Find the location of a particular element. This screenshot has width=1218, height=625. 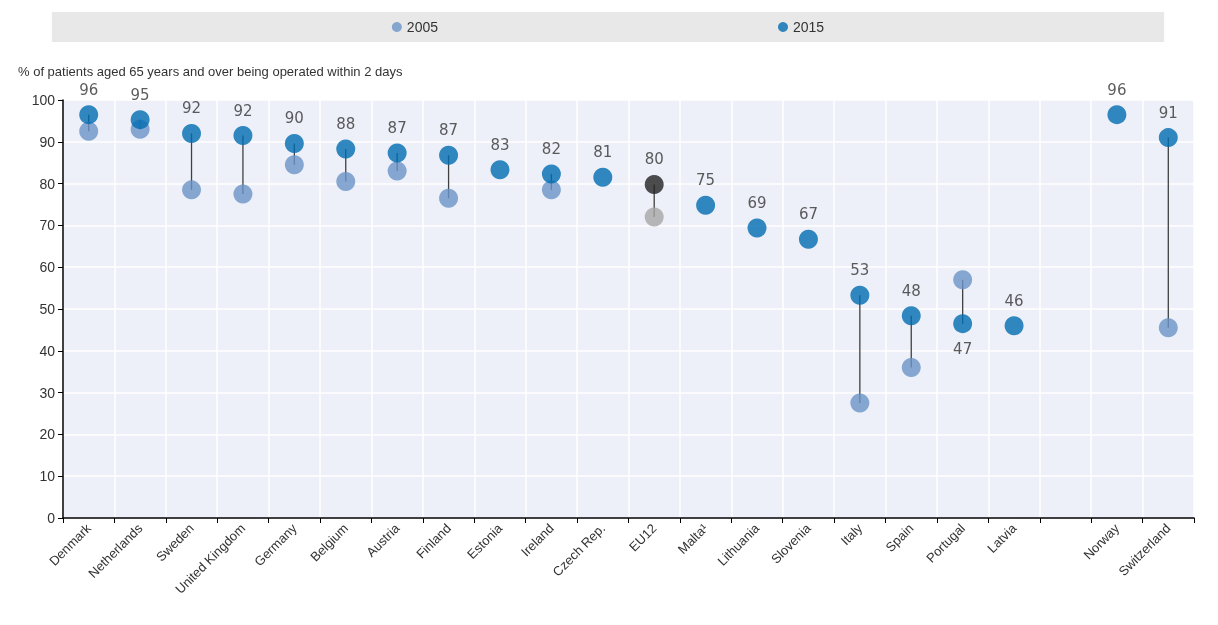

y-tick-label: 80 is located at coordinates (47, 183).